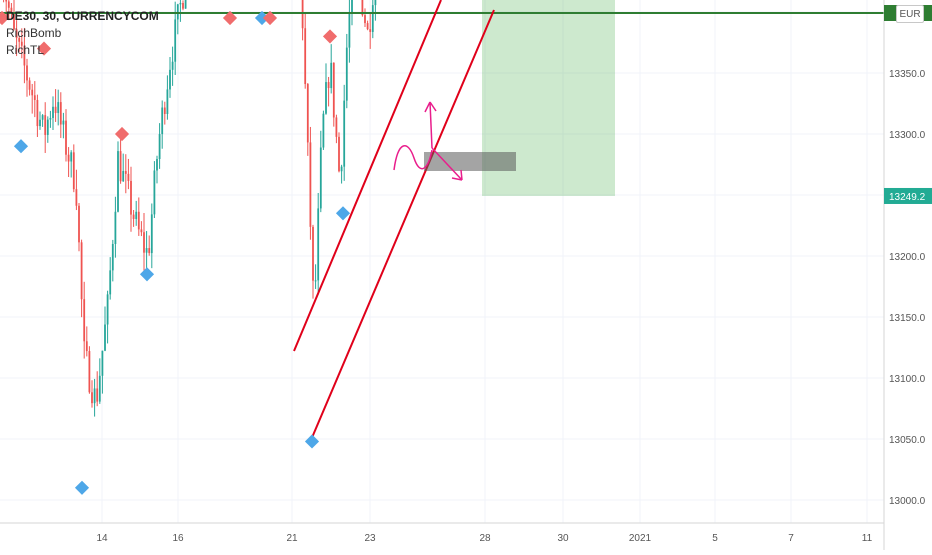 This screenshot has width=932, height=555. Describe the element at coordinates (82, 33) in the screenshot. I see `chart-legend: DE30, 30, CURRENCYCOM RichBomb RichTL` at that location.